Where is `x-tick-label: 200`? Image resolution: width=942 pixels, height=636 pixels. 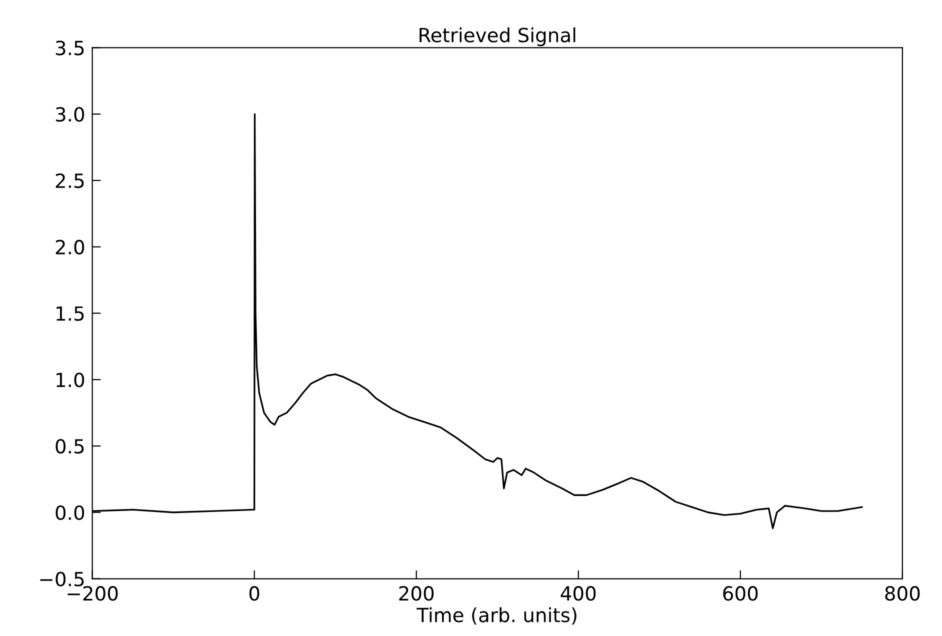
x-tick-label: 200 is located at coordinates (416, 593).